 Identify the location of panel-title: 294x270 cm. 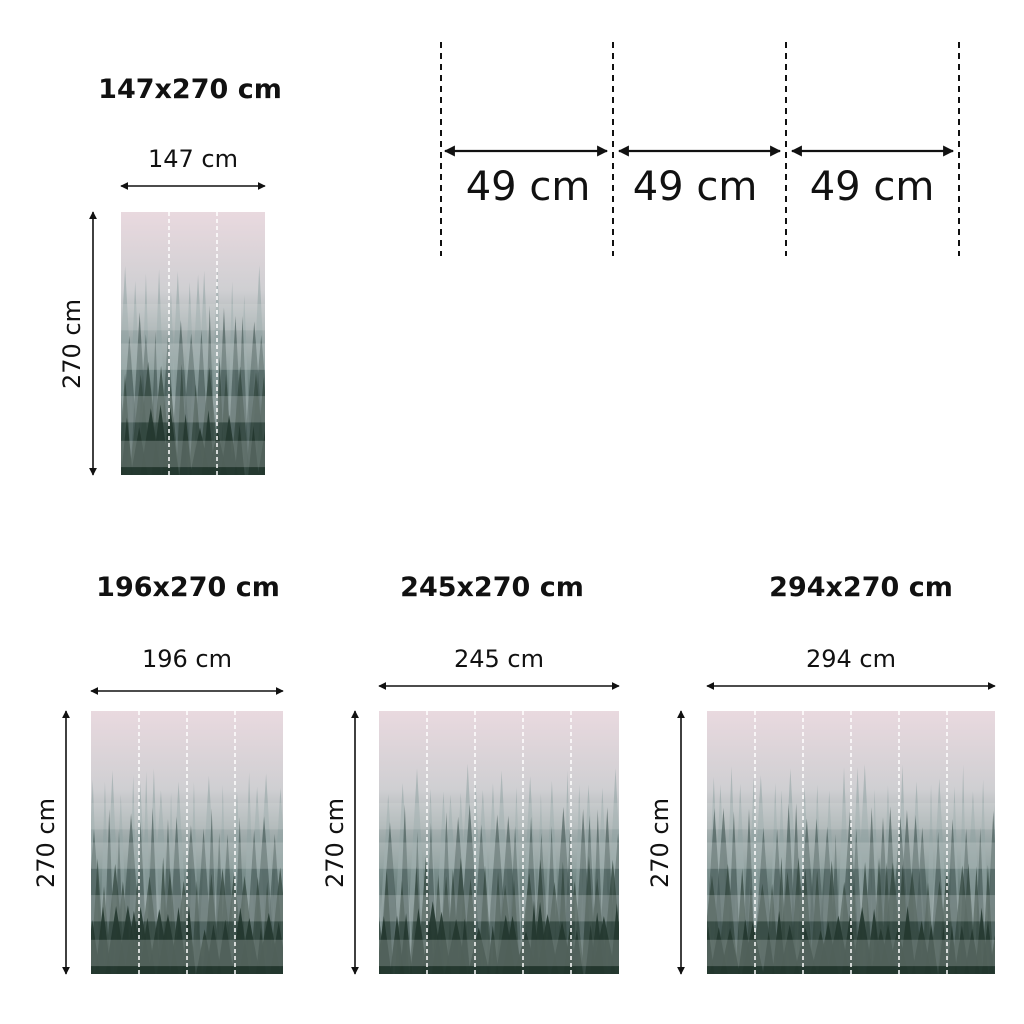
(861, 587).